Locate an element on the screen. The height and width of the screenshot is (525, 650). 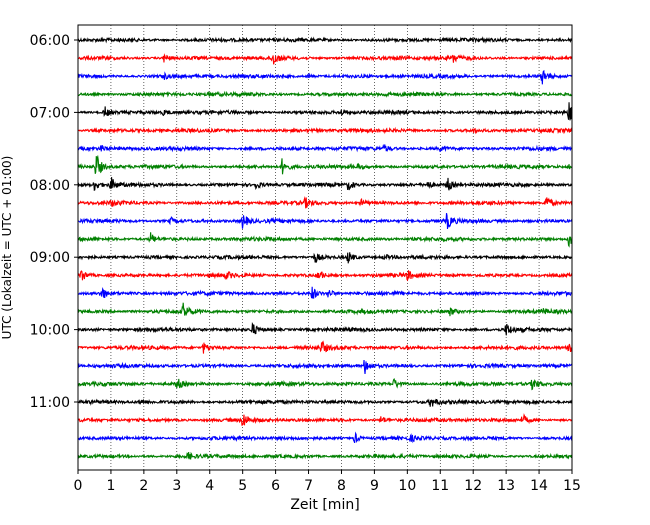
x-tick-label: 14 is located at coordinates (539, 486).